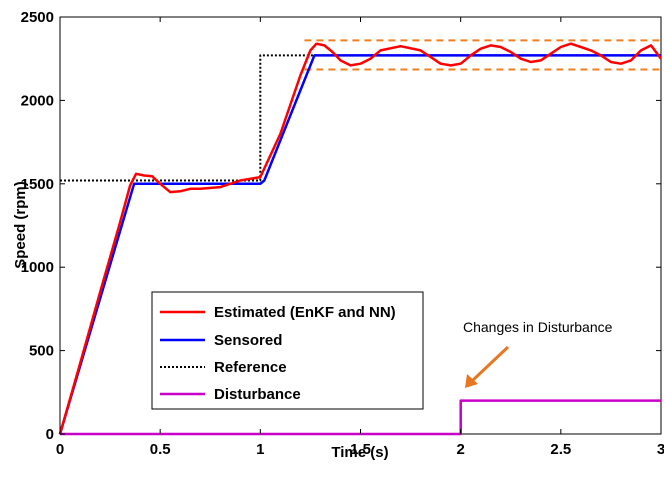 Image resolution: width=664 pixels, height=490 pixels. What do you see at coordinates (490, 364) in the screenshot?
I see `annotation-arrow-shaft` at bounding box center [490, 364].